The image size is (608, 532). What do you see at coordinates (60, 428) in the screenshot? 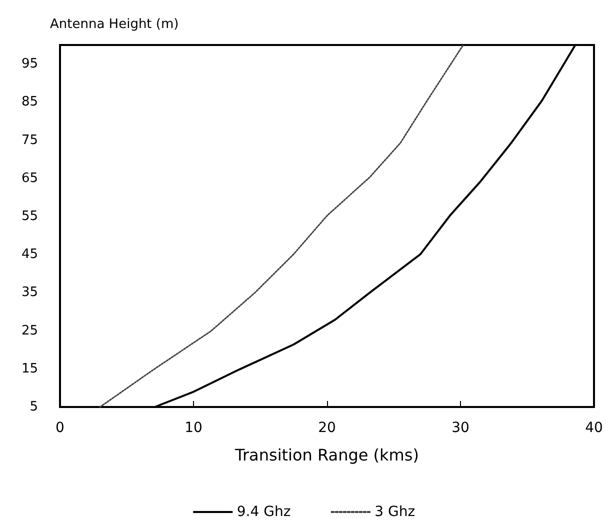
I see `x-tick-label: 0` at bounding box center [60, 428].